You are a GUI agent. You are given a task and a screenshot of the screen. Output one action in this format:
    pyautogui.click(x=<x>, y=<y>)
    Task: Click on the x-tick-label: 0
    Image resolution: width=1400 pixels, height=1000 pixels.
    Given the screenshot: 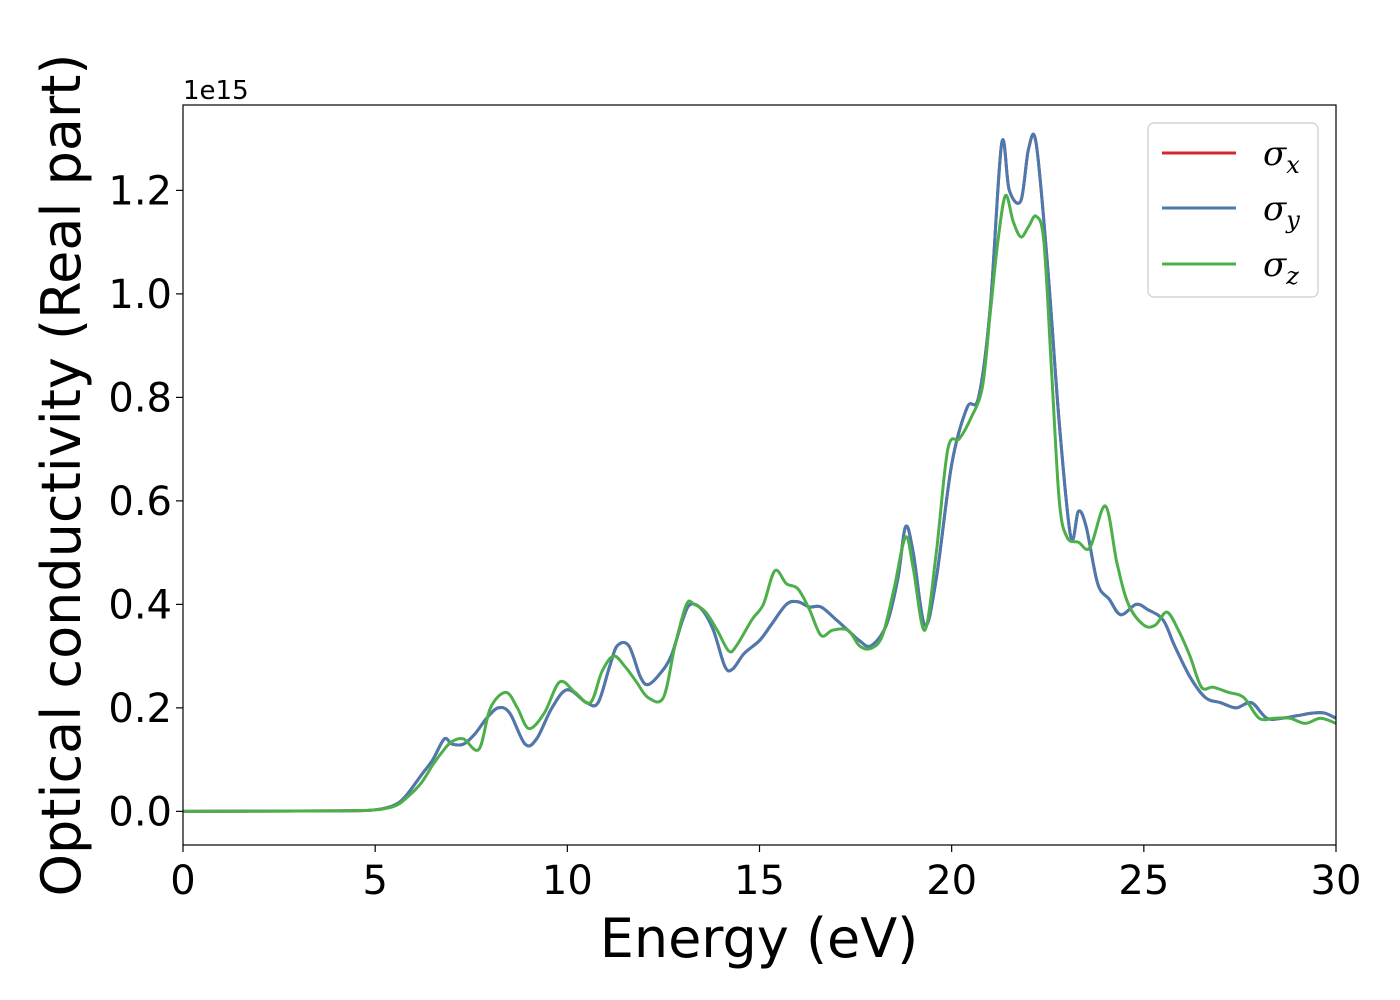 What is the action you would take?
    pyautogui.click(x=182, y=881)
    